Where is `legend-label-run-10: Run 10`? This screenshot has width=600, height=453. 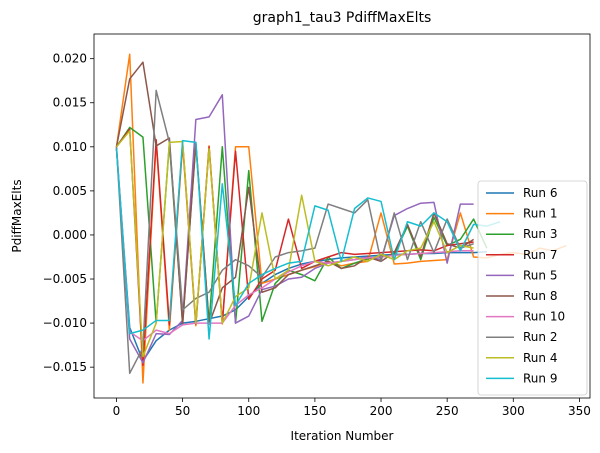 legend-label-run-10: Run 10 is located at coordinates (544, 317).